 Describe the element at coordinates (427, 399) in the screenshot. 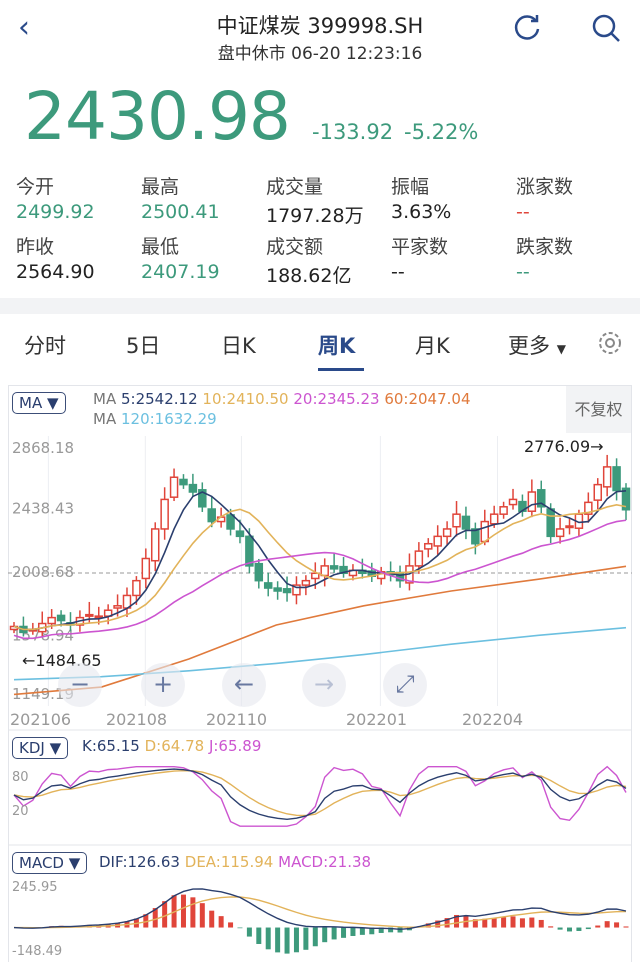

I see `ma60-value: 60:2047.04` at that location.